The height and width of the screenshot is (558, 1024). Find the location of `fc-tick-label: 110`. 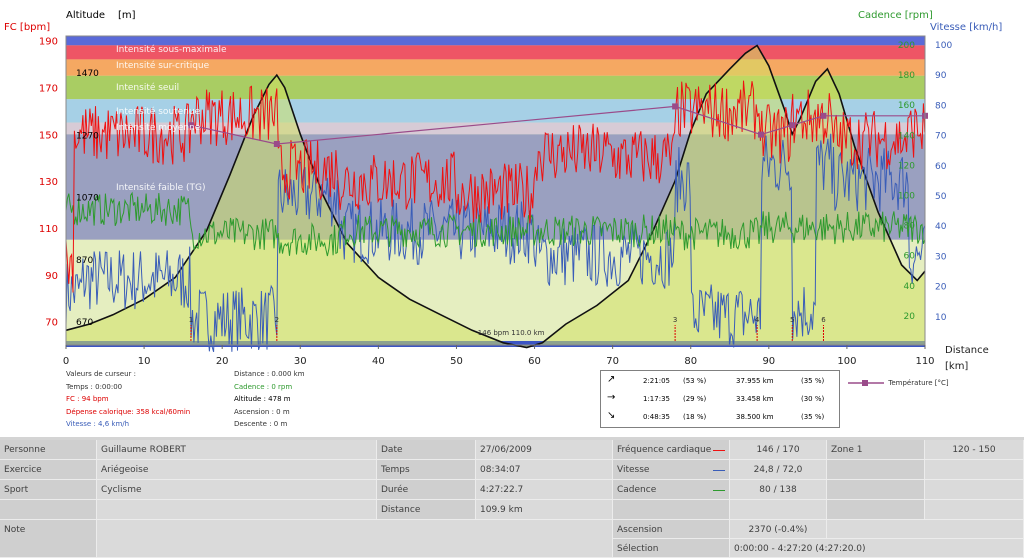

fc-tick-label: 110 is located at coordinates (48, 229).